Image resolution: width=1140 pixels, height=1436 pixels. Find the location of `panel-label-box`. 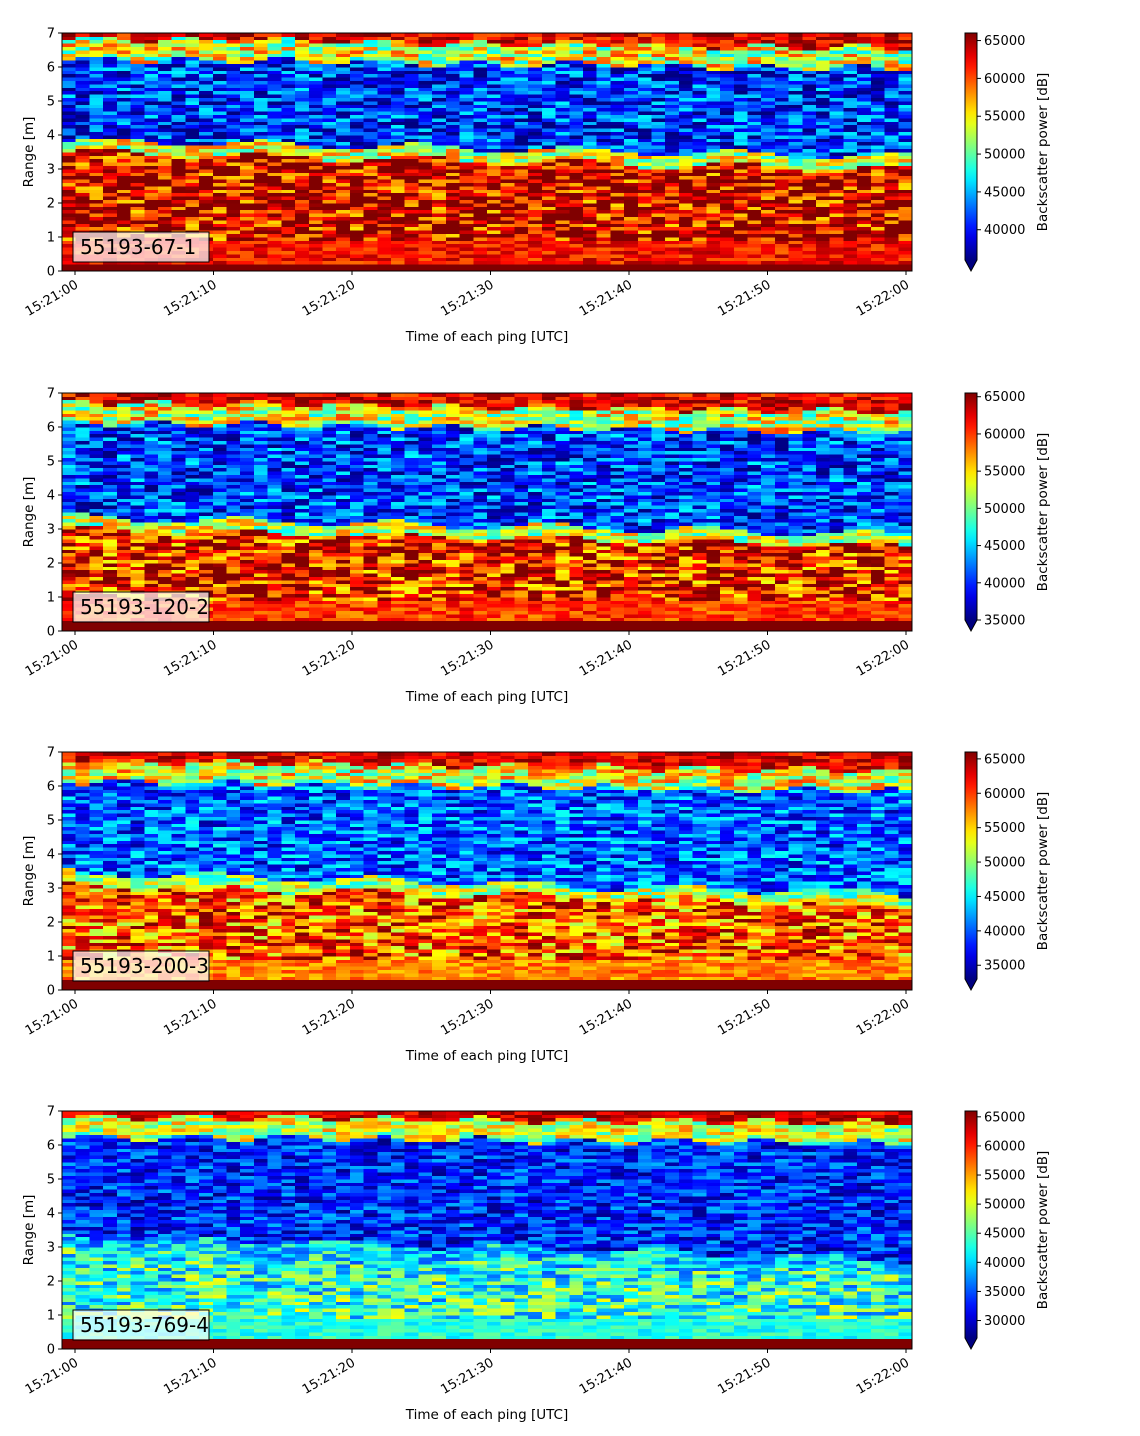

panel-label-box is located at coordinates (141, 247).